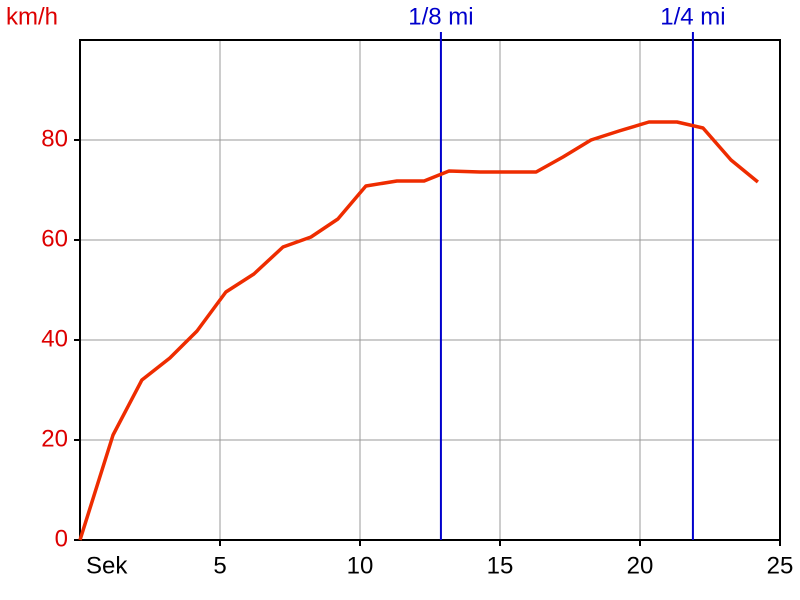 This screenshot has height=600, width=800. What do you see at coordinates (219, 565) in the screenshot?
I see `x-tick-label: 5` at bounding box center [219, 565].